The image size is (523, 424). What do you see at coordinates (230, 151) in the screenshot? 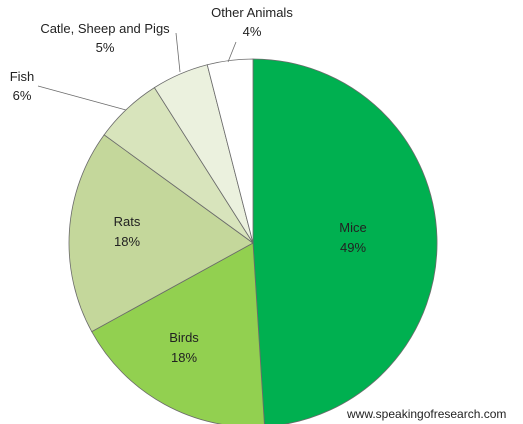
I see `pie-slice-other-animals` at bounding box center [230, 151].